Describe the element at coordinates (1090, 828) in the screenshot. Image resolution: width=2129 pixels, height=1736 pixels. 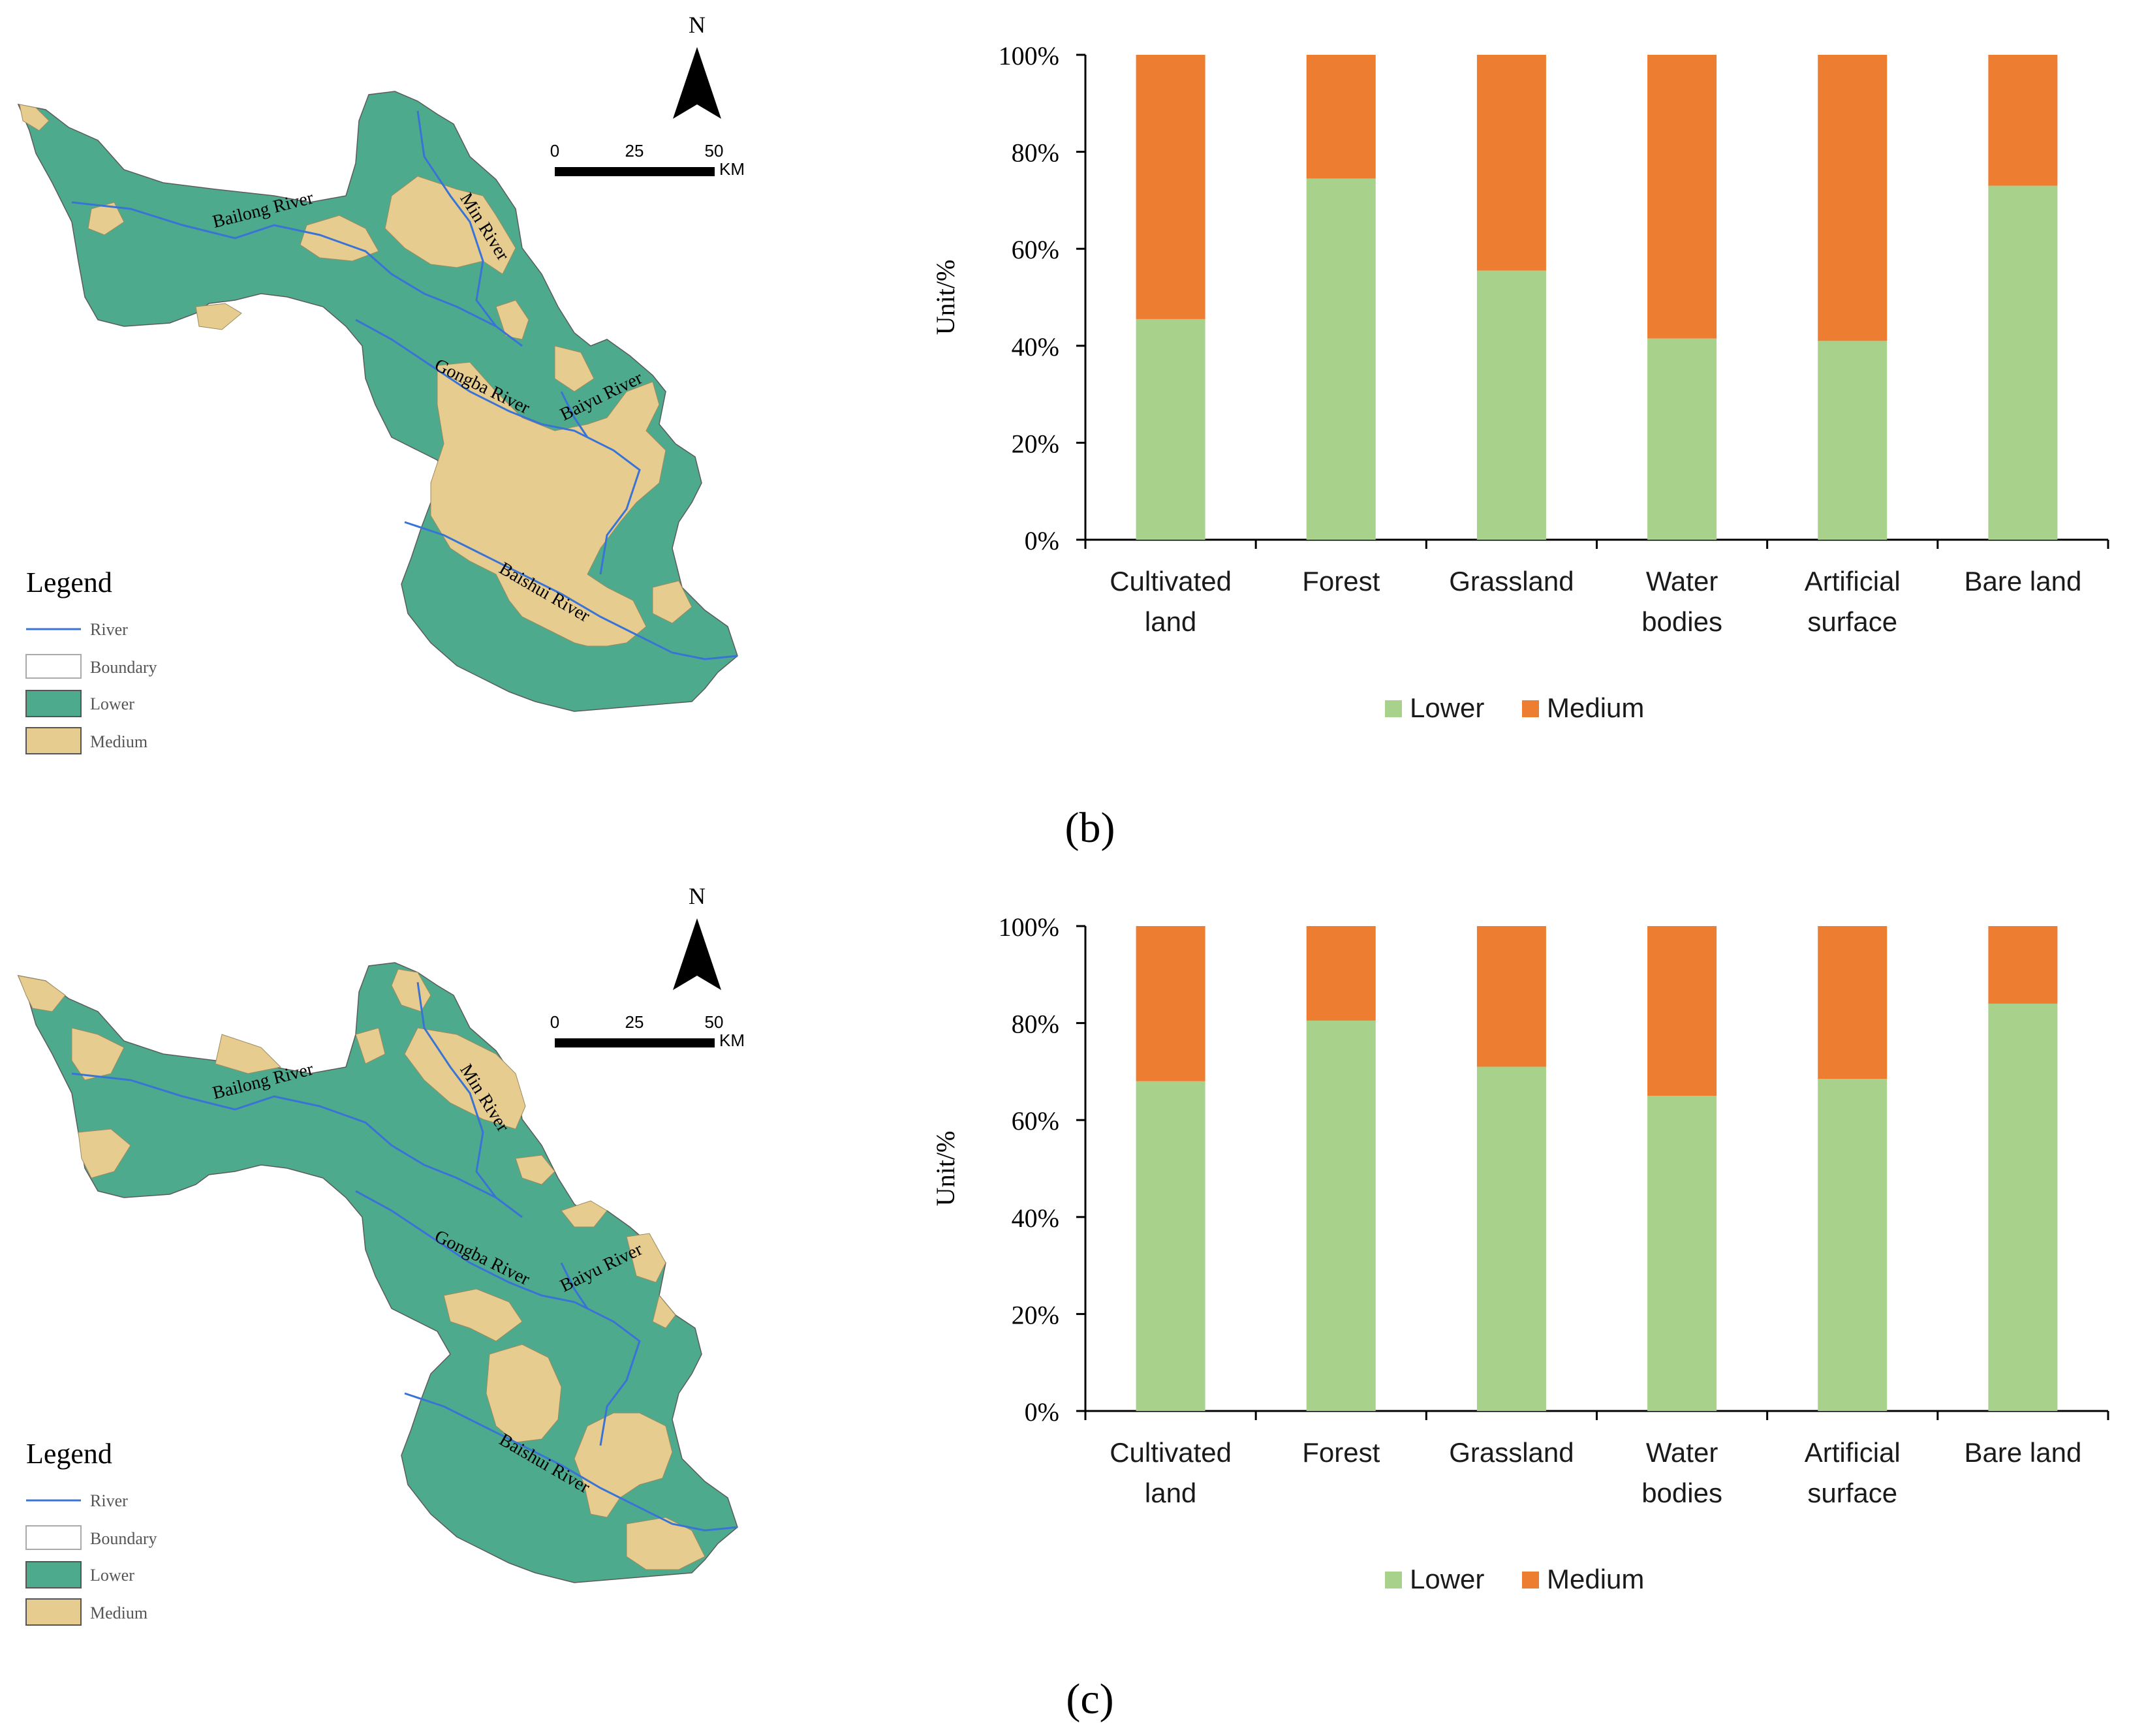
I see `panel-label: (b)` at that location.